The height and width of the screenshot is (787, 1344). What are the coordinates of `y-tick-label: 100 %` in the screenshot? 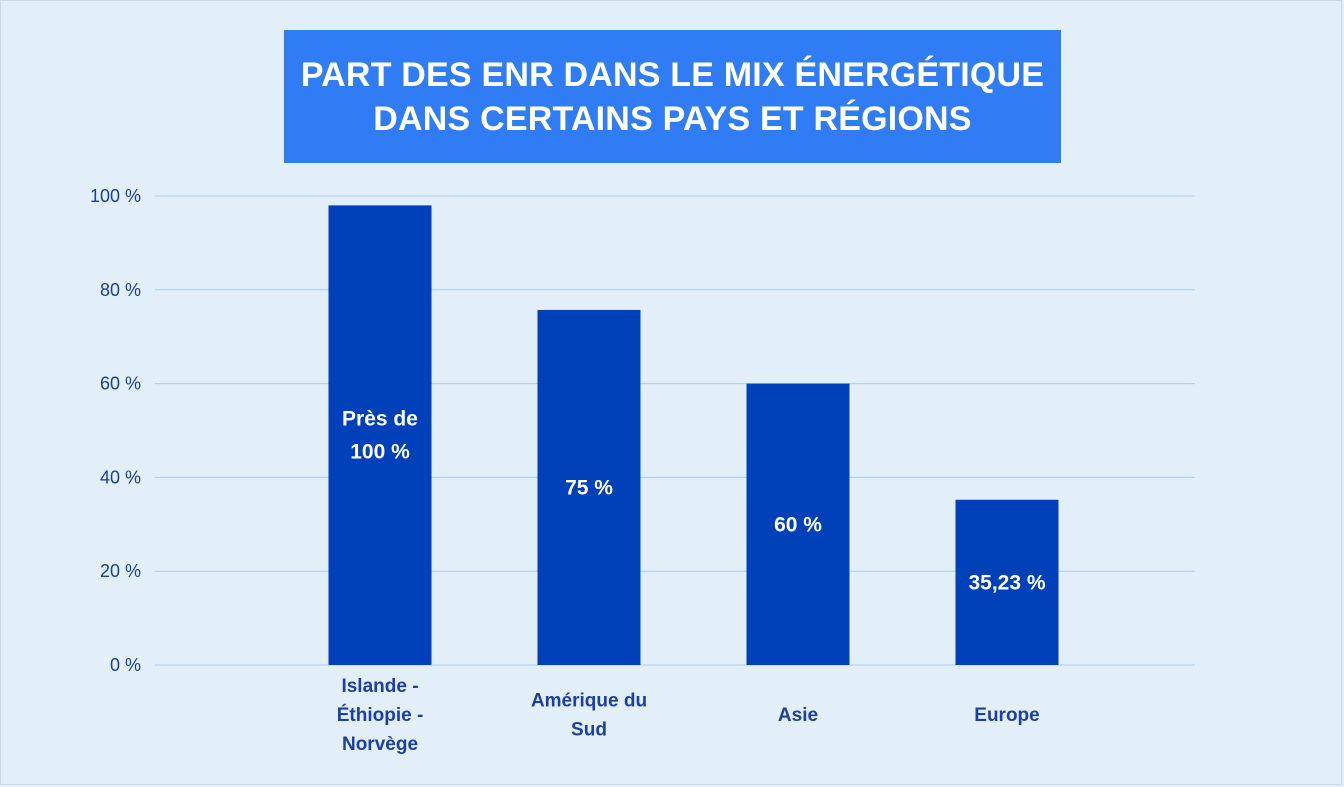 It's located at (115, 196).